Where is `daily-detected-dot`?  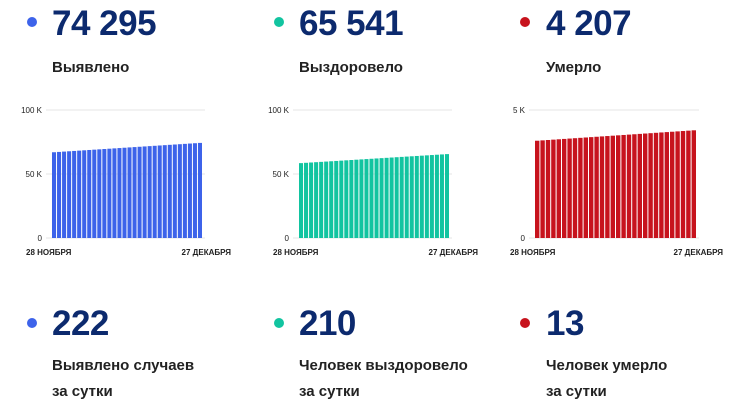
daily-detected-dot is located at coordinates (32, 323).